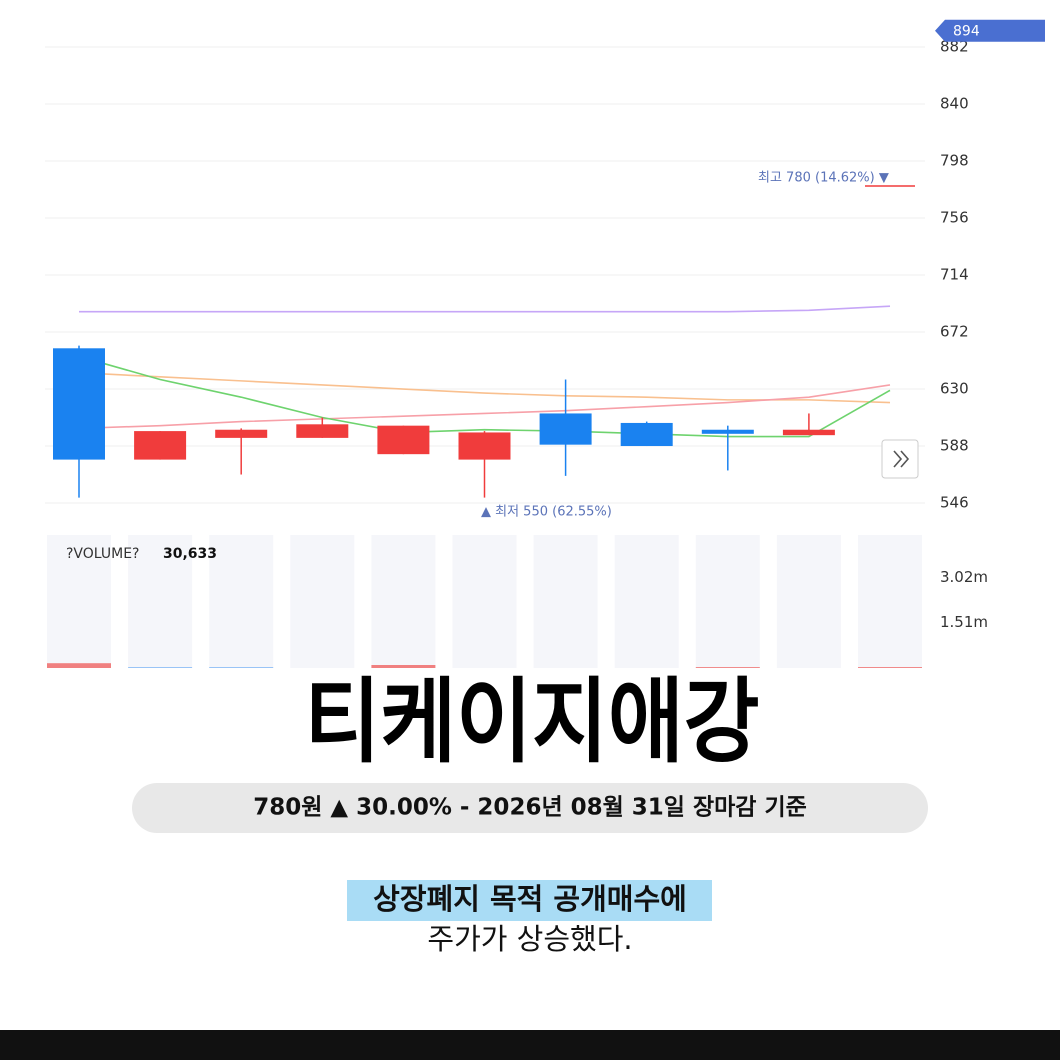 This screenshot has height=1060, width=1060. I want to click on y-tick-label: 546, so click(954, 503).